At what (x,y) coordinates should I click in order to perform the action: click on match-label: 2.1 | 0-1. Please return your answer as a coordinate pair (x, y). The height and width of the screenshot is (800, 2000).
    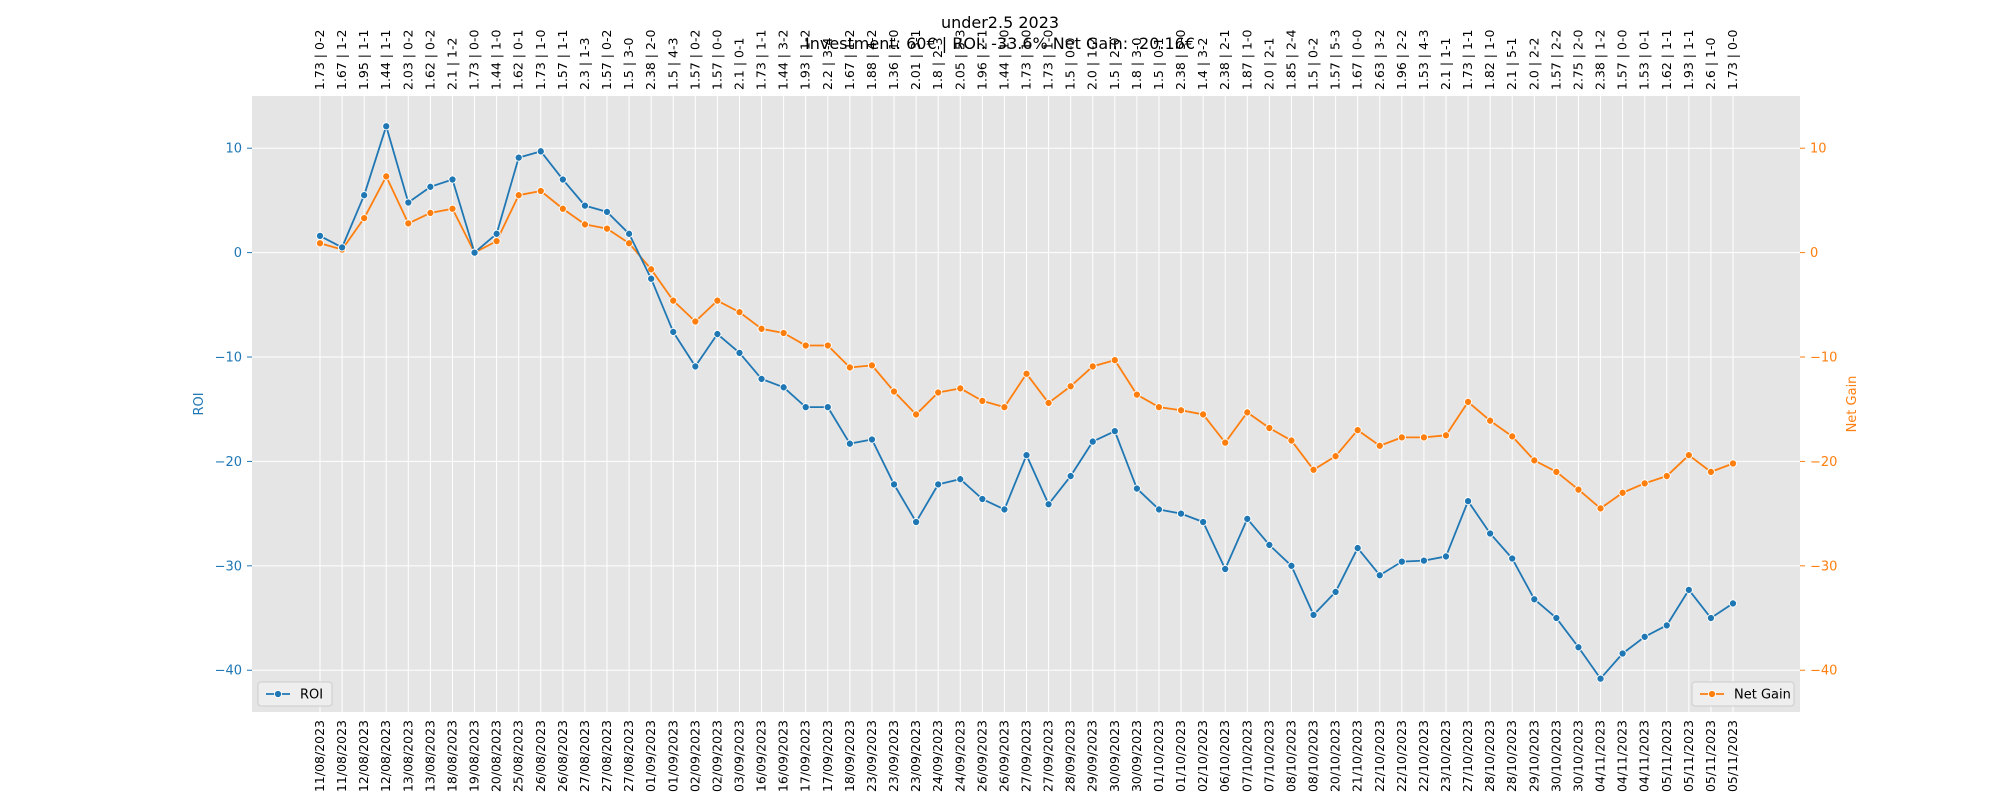
    Looking at the image, I should click on (738, 64).